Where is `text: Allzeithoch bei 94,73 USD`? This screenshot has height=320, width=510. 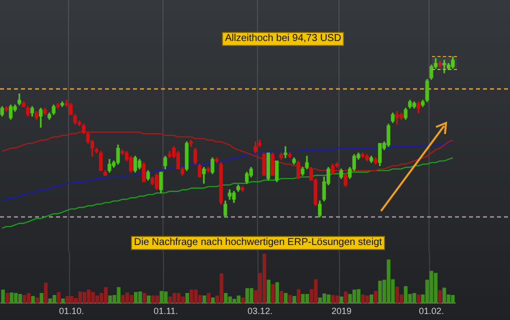
text: Allzeithoch bei 94,73 USD is located at coordinates (283, 39).